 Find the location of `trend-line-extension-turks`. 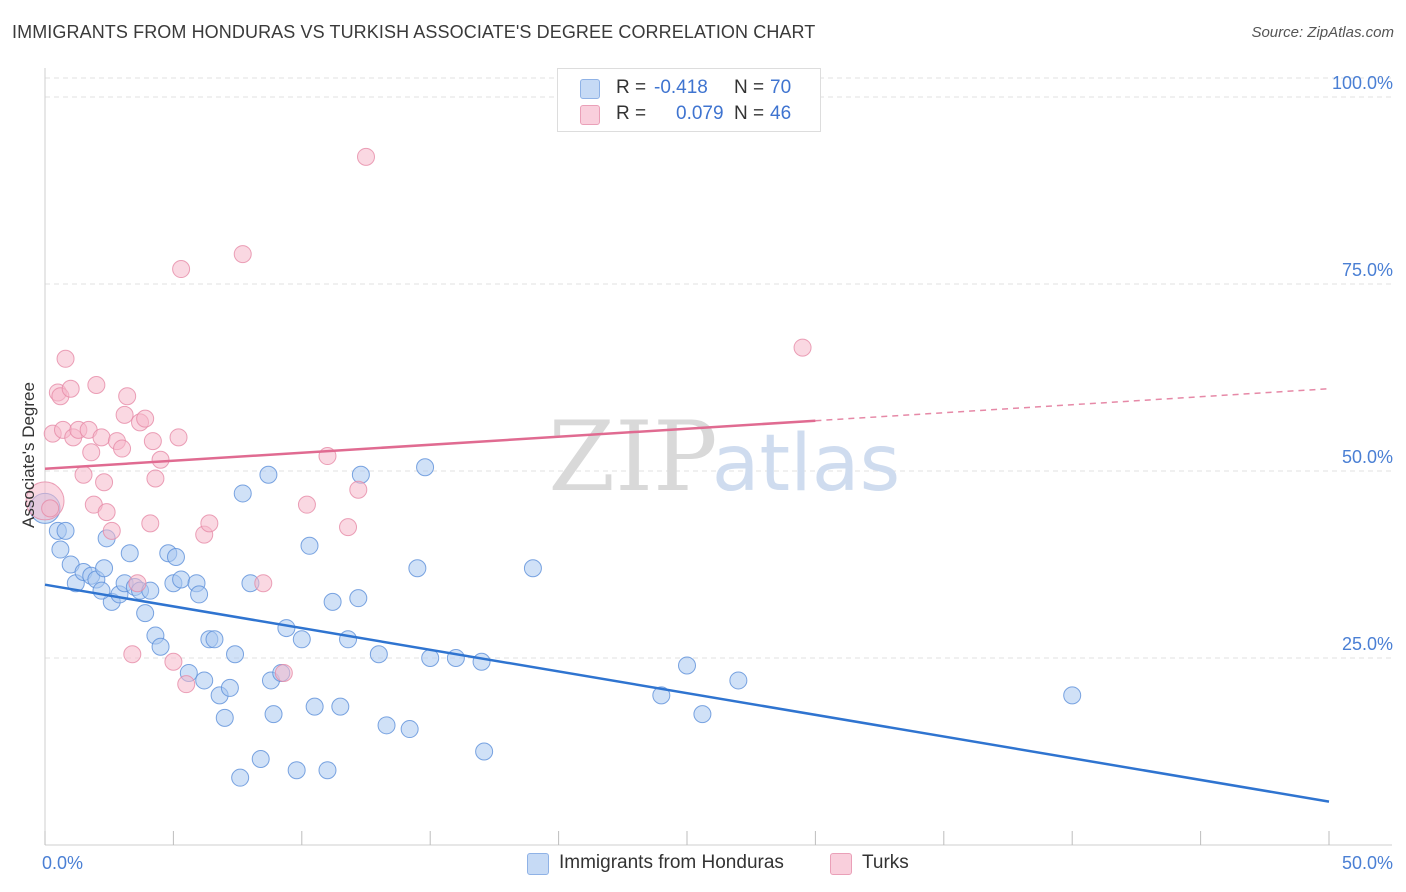

trend-line-extension-turks is located at coordinates (1072, 404).